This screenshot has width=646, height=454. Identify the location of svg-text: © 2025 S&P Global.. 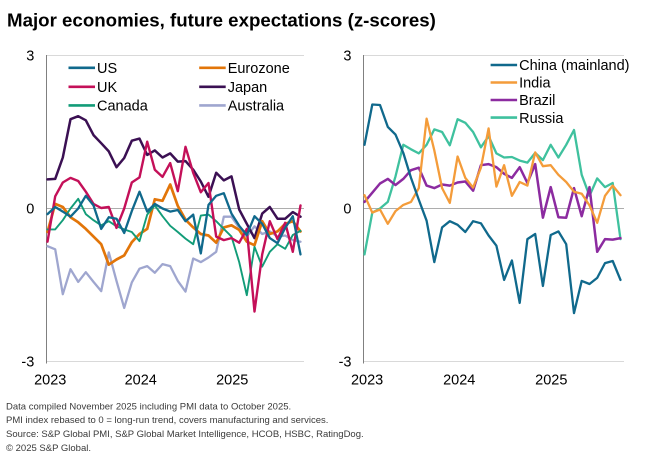
(48, 448).